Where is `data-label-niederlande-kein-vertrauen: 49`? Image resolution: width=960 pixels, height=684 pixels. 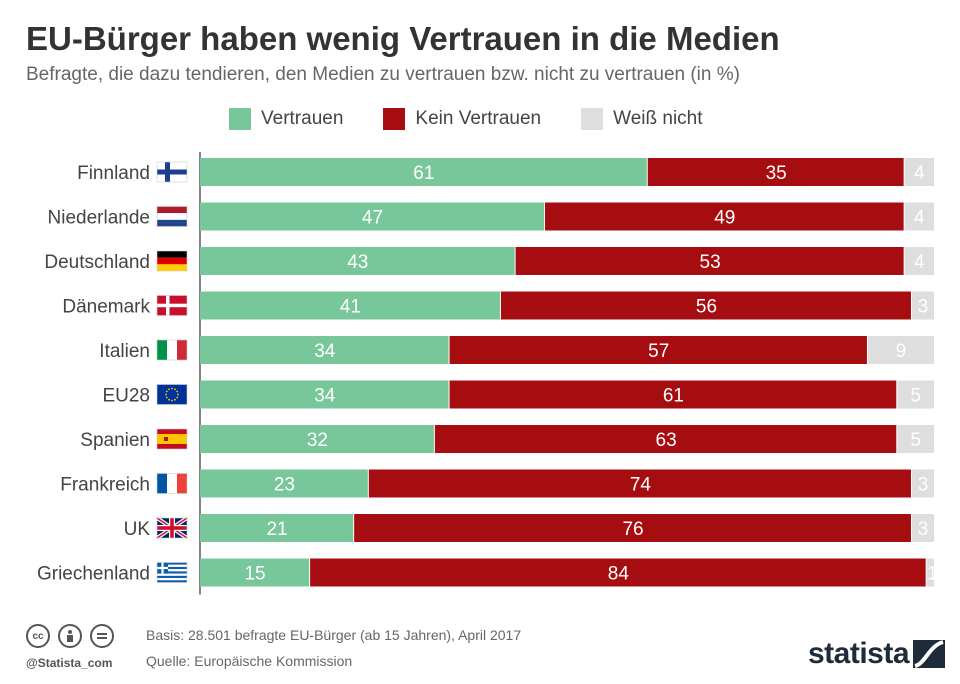
data-label-niederlande-kein-vertrauen: 49 is located at coordinates (724, 218).